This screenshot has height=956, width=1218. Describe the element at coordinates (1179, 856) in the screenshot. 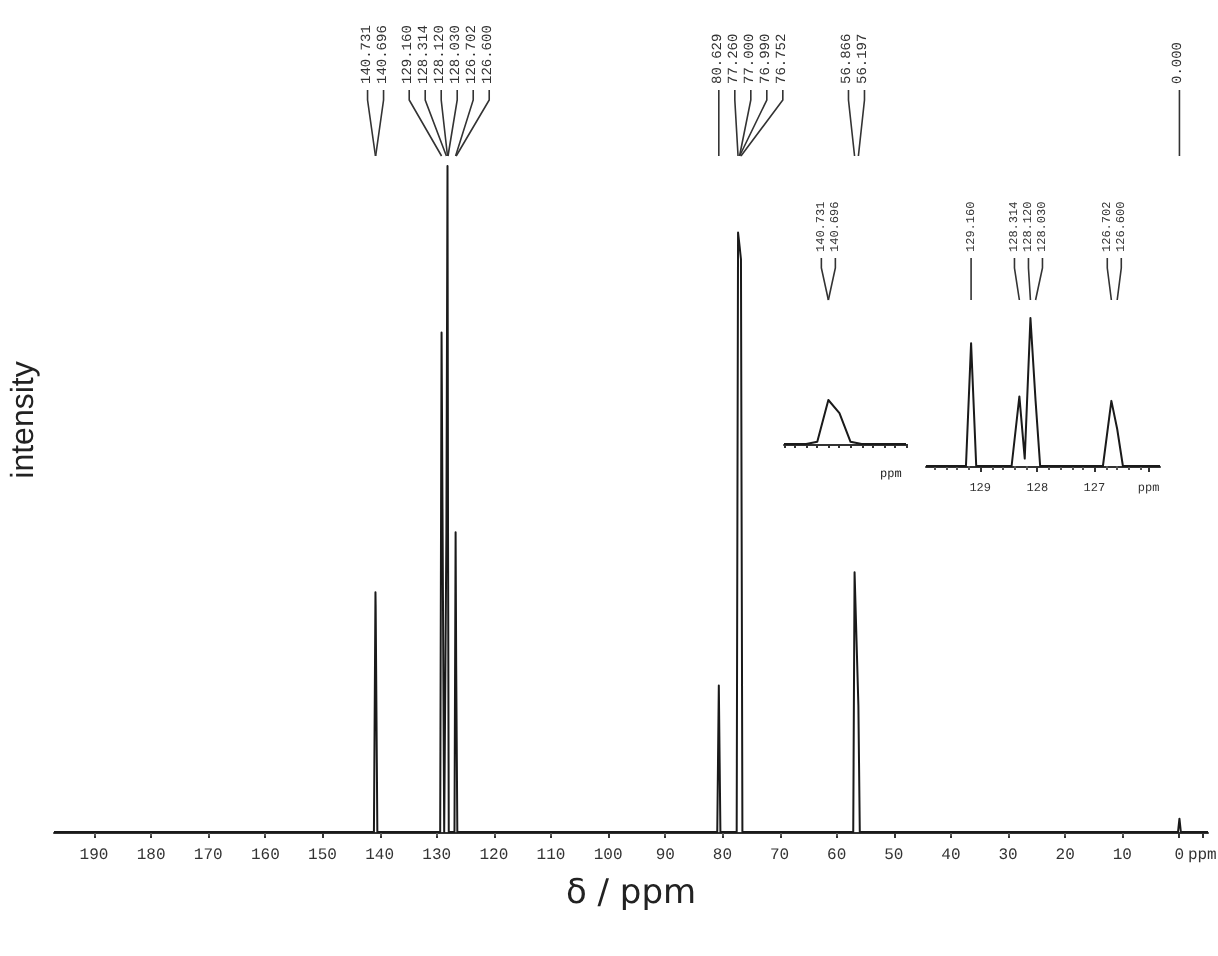

I see `x-tick-label: 0` at that location.